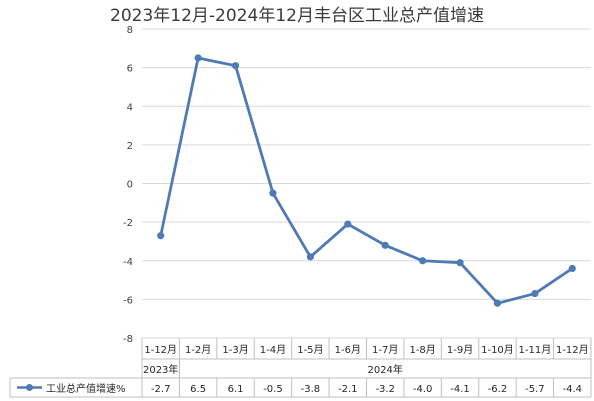 The width and height of the screenshot is (594, 401). What do you see at coordinates (128, 262) in the screenshot?
I see `y-tick-label: -4` at bounding box center [128, 262].